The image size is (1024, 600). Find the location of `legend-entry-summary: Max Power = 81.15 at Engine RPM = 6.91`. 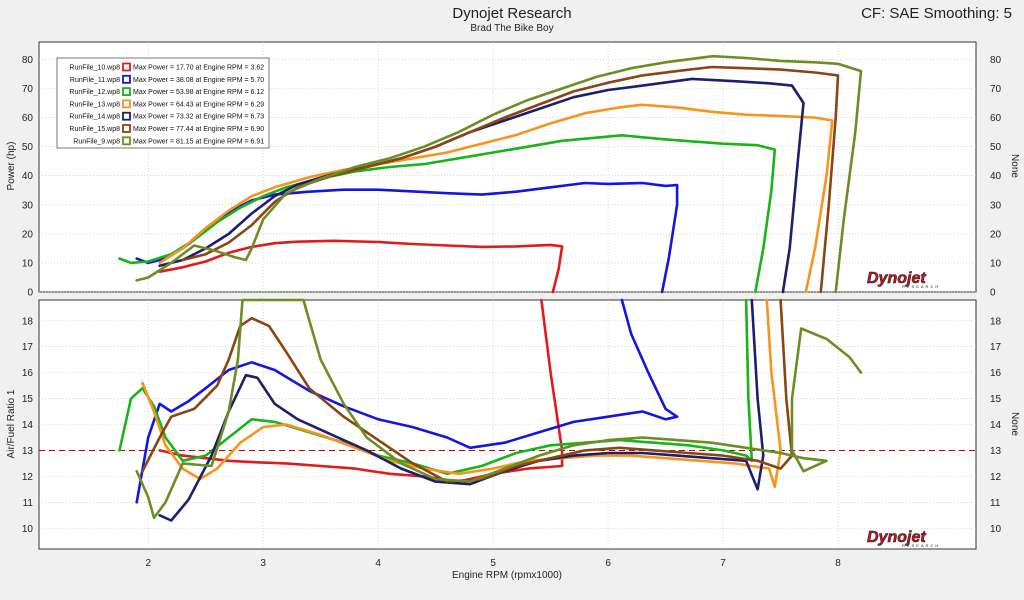

legend-entry-summary: Max Power = 81.15 at Engine RPM = 6.91 is located at coordinates (198, 141).